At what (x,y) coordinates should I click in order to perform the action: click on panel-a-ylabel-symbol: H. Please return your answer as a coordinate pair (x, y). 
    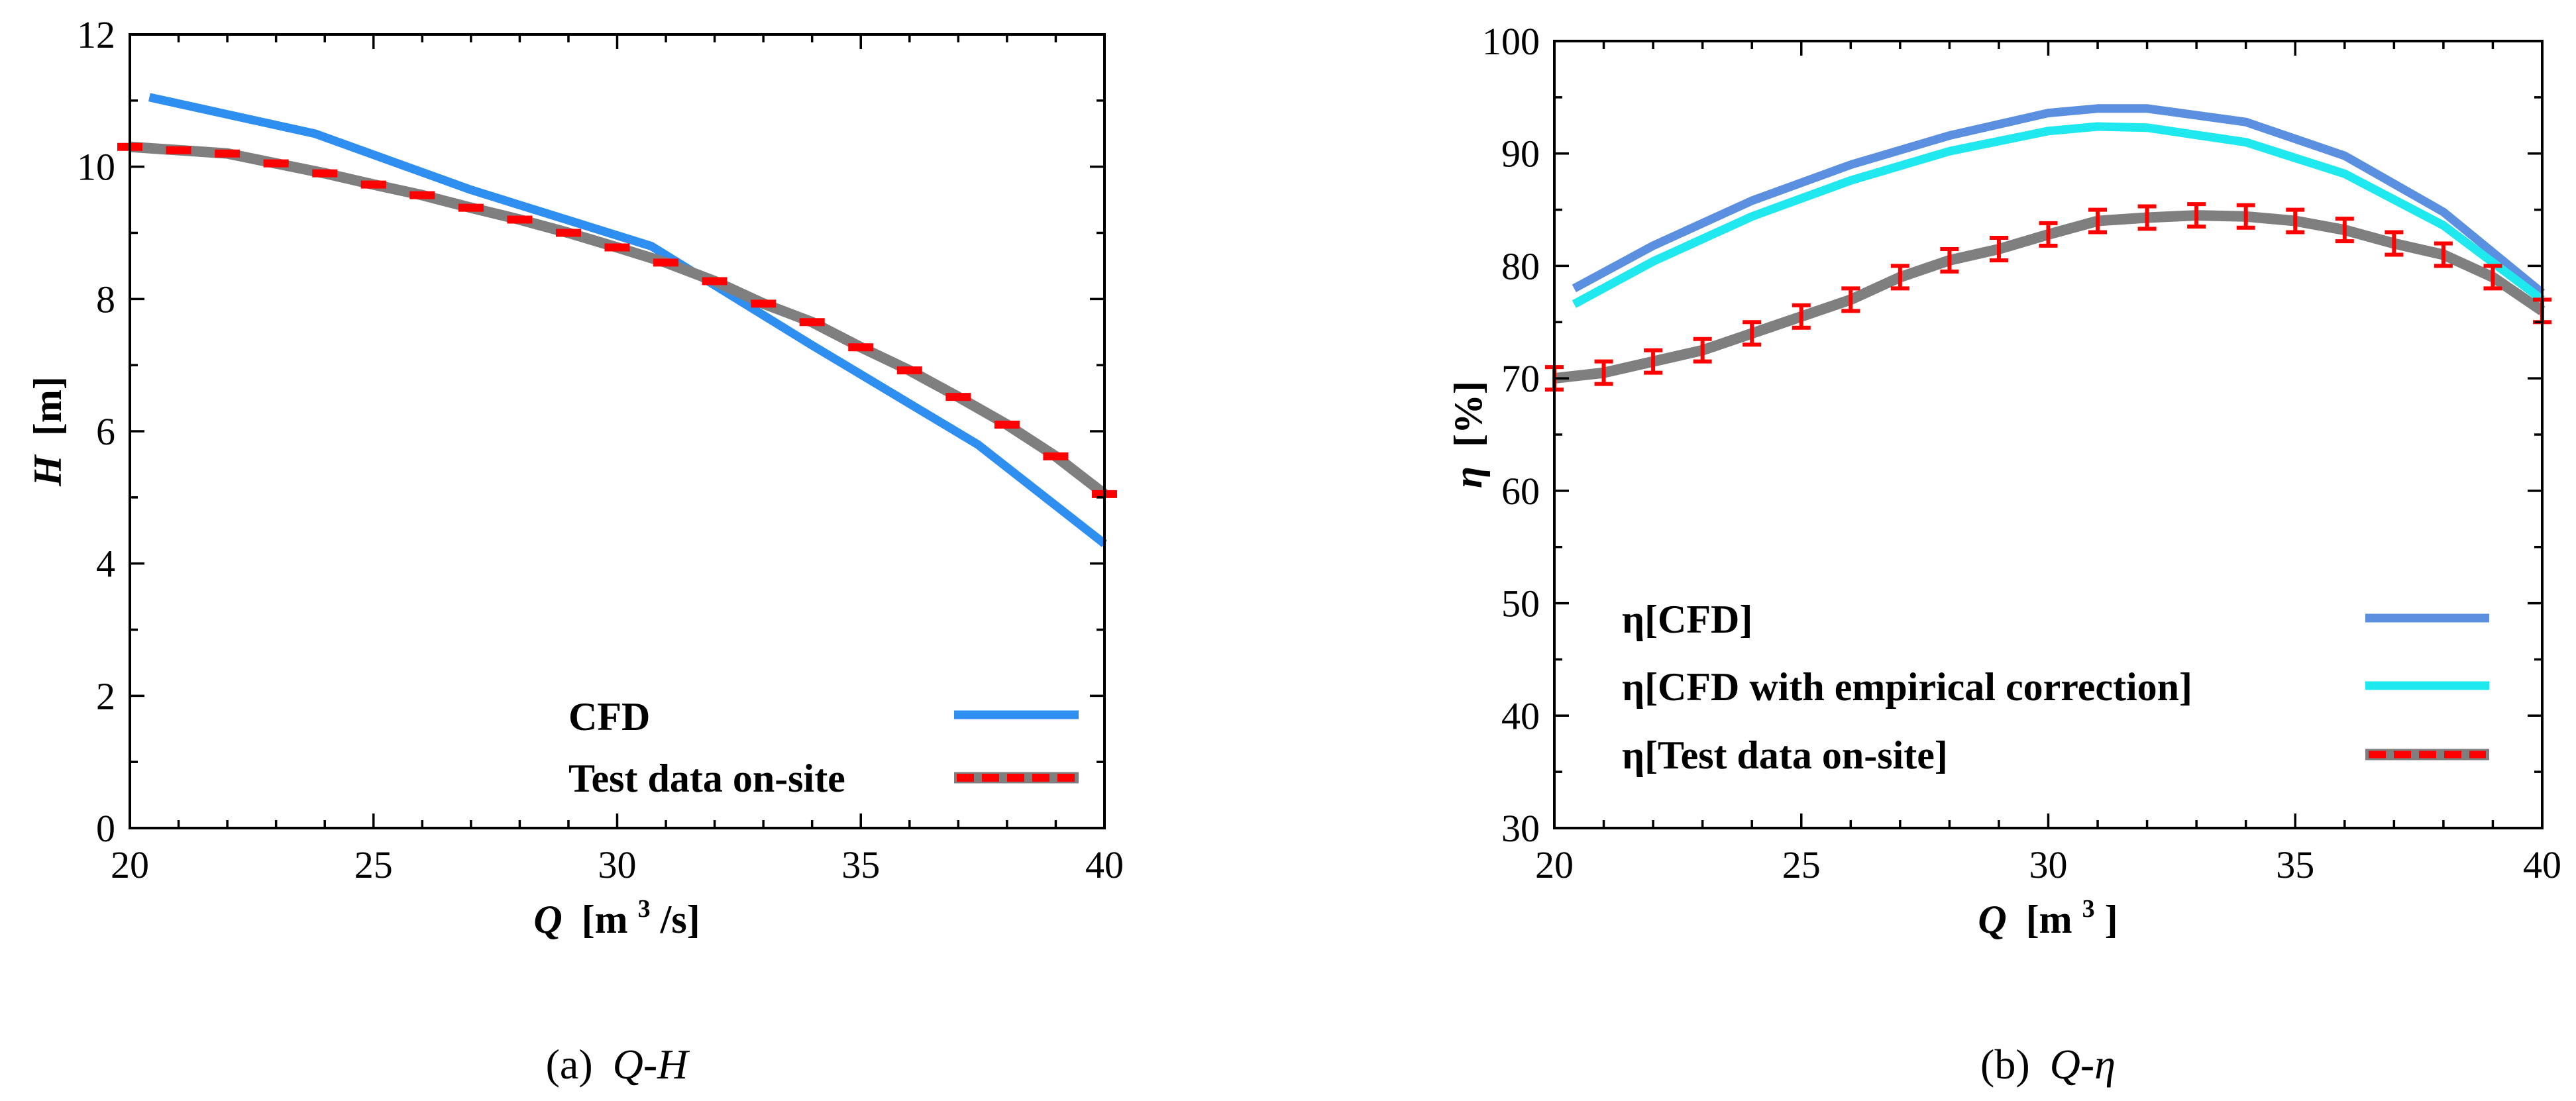
    Looking at the image, I should click on (48, 470).